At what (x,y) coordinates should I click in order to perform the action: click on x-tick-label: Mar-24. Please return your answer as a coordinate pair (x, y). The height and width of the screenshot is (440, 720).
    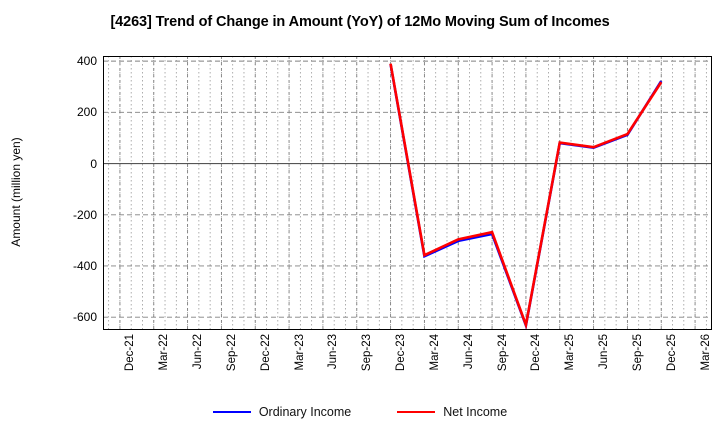
    Looking at the image, I should click on (434, 352).